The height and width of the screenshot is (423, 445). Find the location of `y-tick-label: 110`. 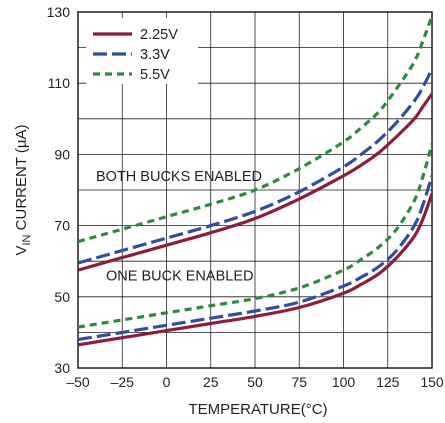

y-tick-label: 110 is located at coordinates (59, 83).